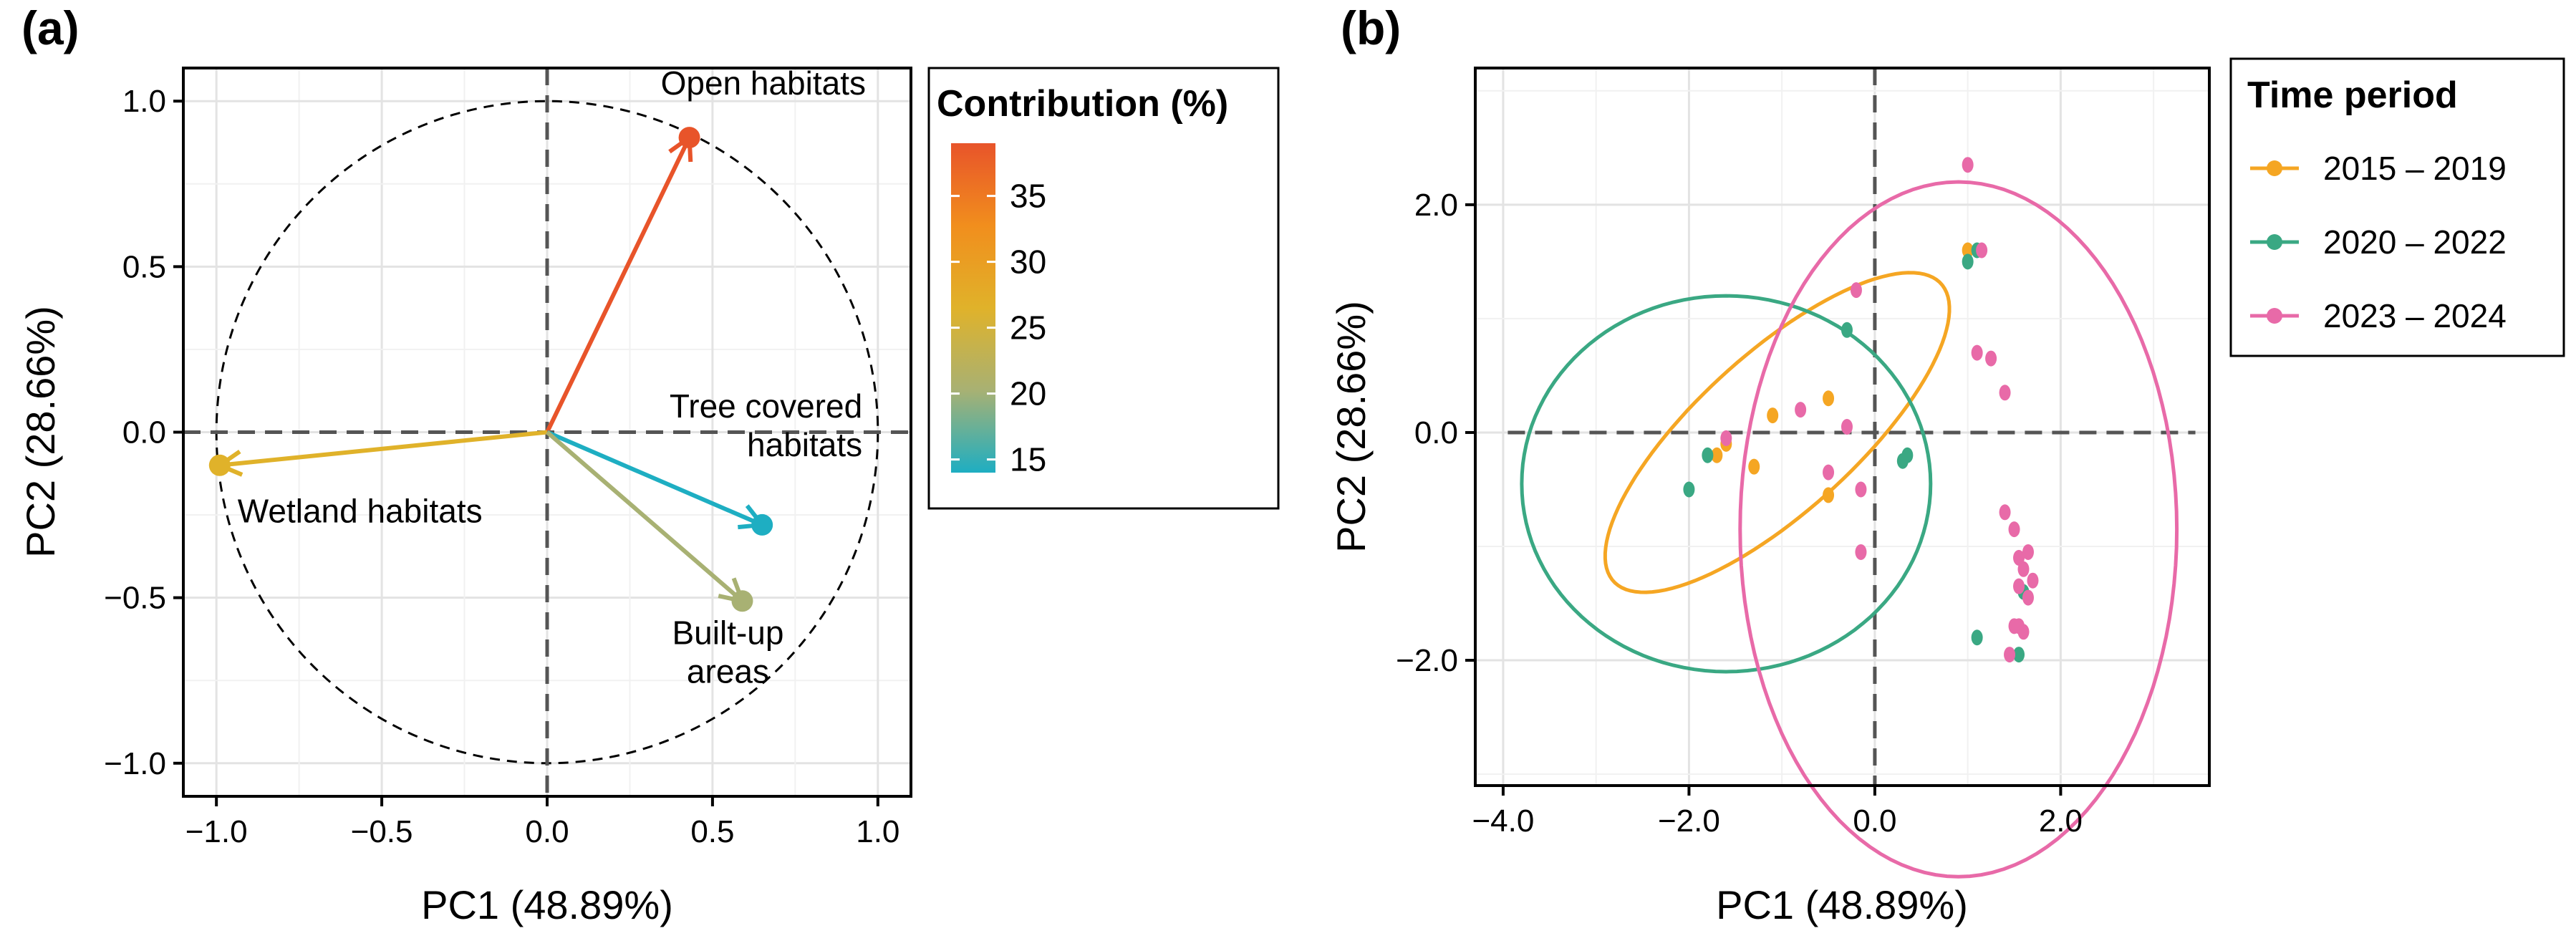 The height and width of the screenshot is (951, 2576). What do you see at coordinates (50, 28) in the screenshot?
I see `panel-a-label: (a)` at bounding box center [50, 28].